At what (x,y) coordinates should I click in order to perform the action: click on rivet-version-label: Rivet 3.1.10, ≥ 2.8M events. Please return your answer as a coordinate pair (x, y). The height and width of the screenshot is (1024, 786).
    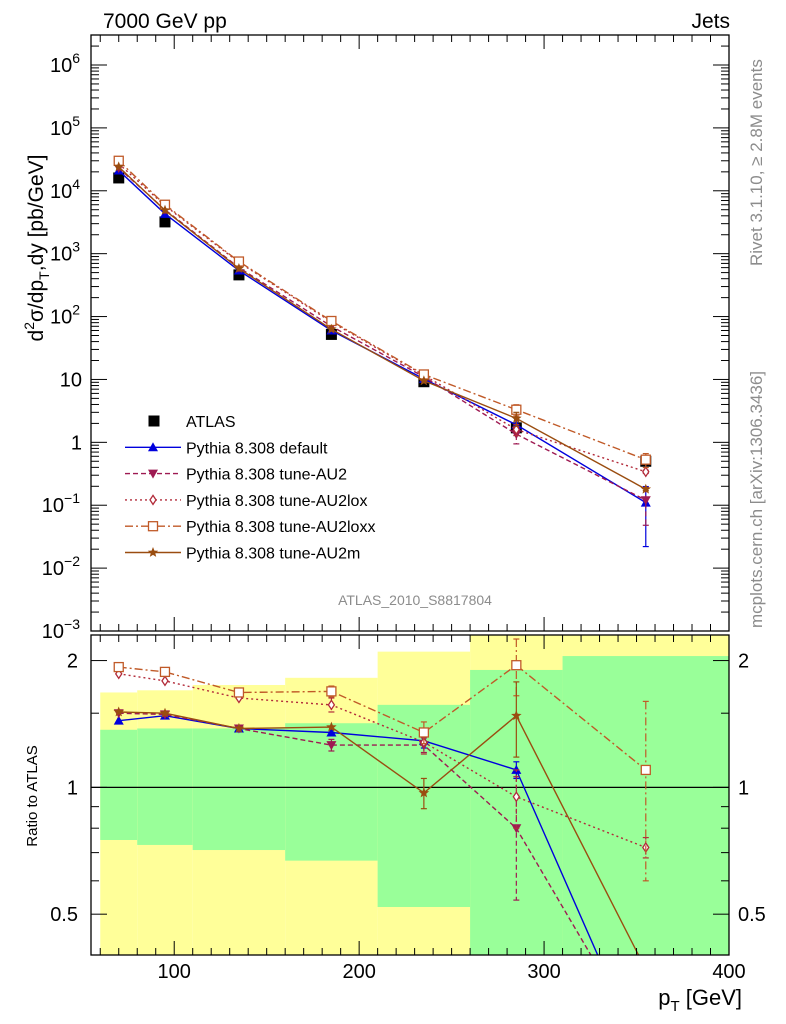
    Looking at the image, I should click on (756, 162).